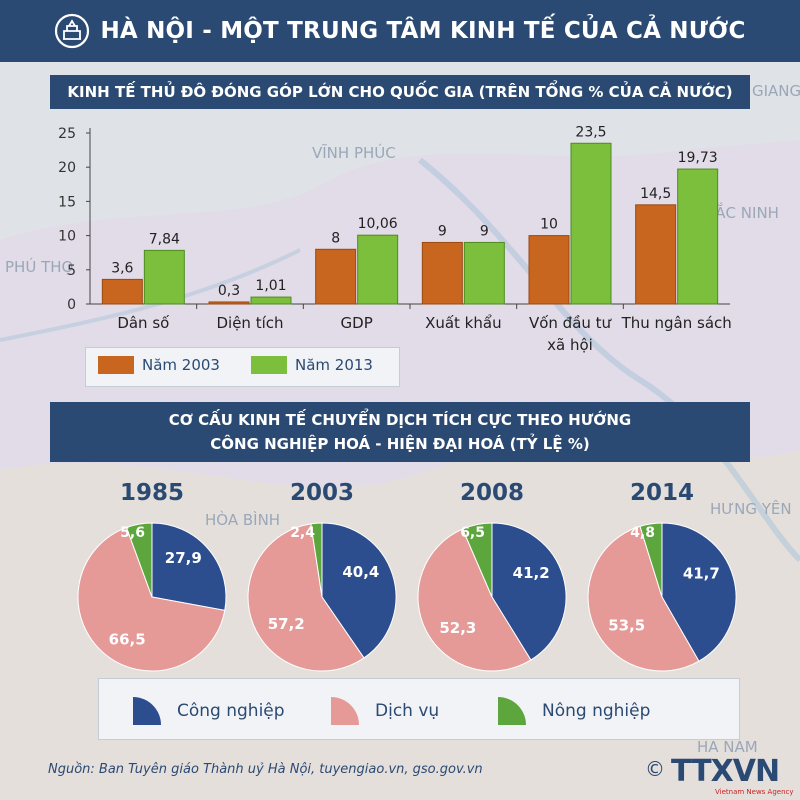 This screenshot has width=800, height=800. I want to click on legend-label-2013: Năm 2013, so click(334, 365).